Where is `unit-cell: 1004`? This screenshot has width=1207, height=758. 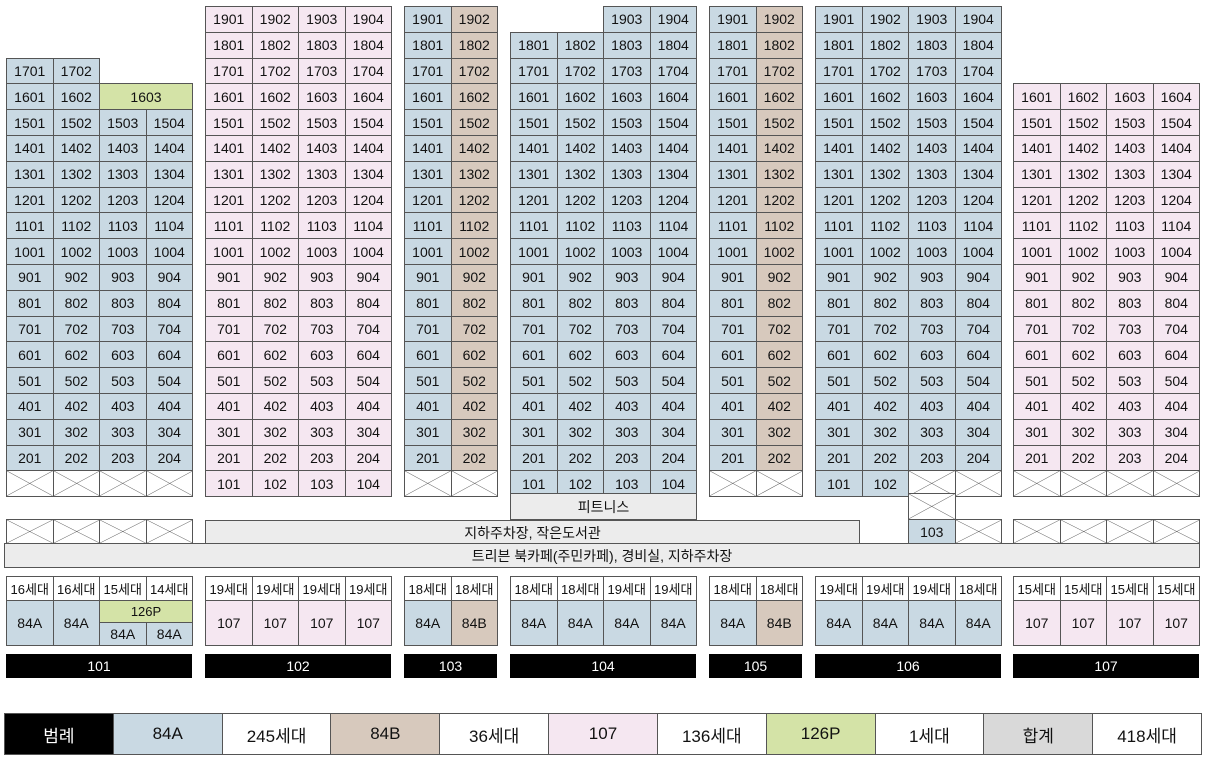 unit-cell: 1004 is located at coordinates (1176, 251).